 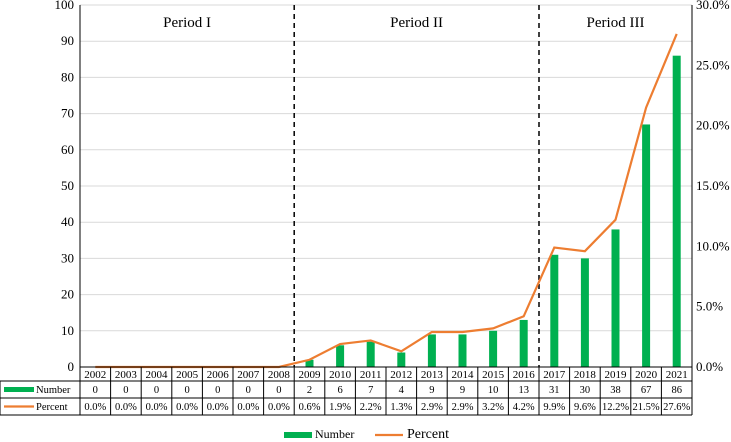 I want to click on legend-label-percent: Percent, so click(x=428, y=434).